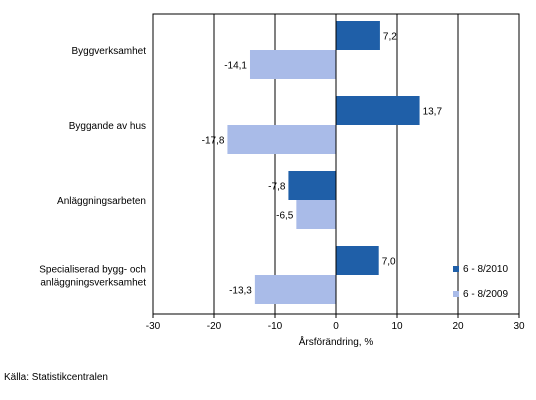 This screenshot has width=536, height=400. What do you see at coordinates (485, 294) in the screenshot?
I see `legend-label: 6 - 8/2009` at bounding box center [485, 294].